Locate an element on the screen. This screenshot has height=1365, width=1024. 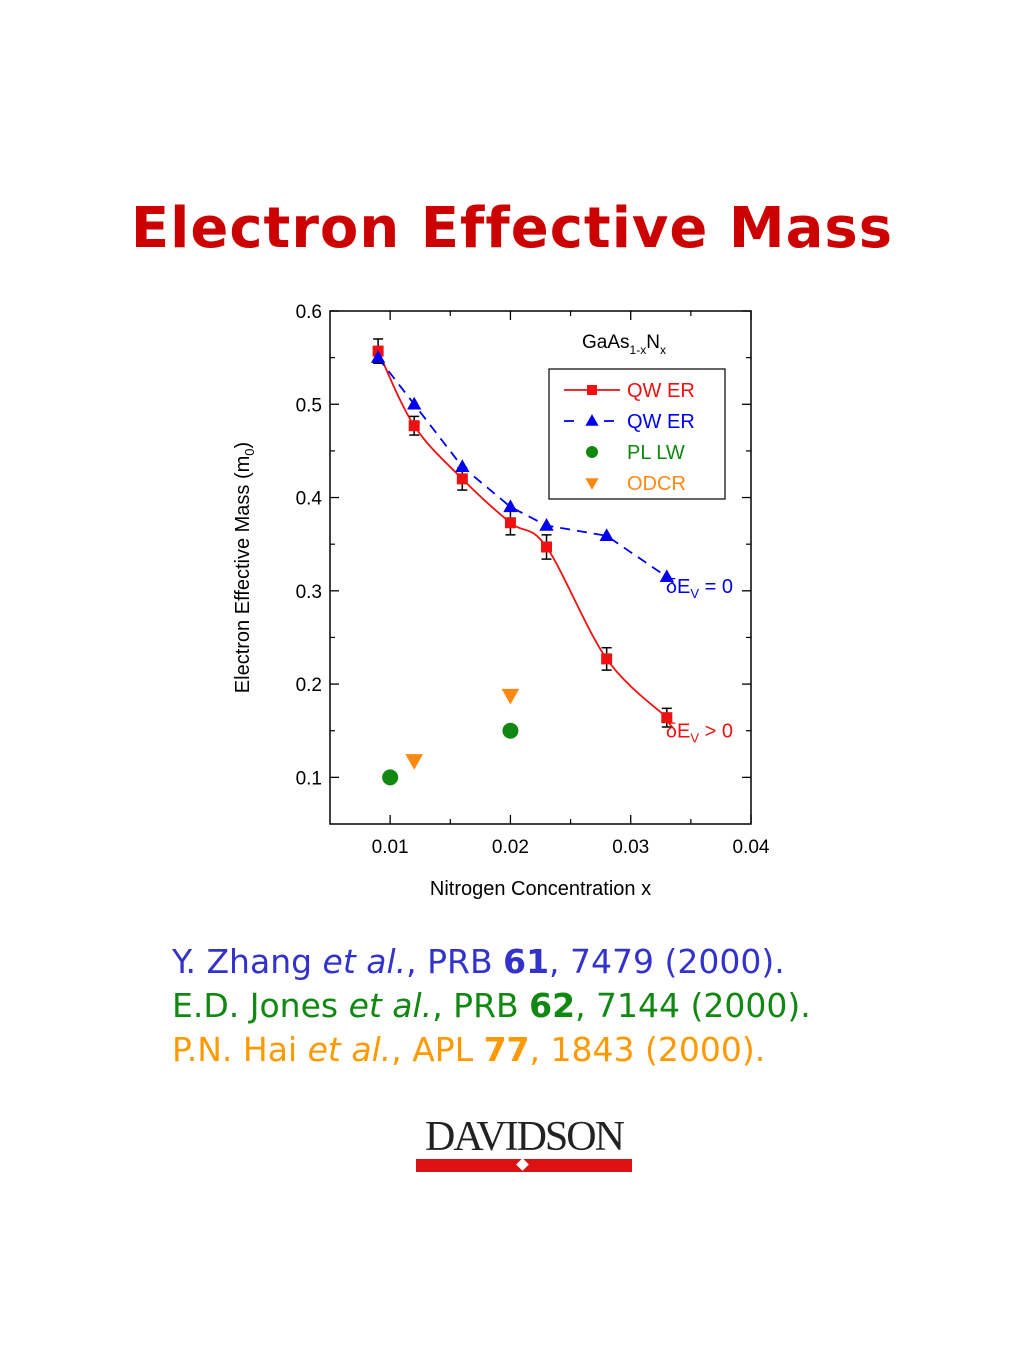
annotation-1: δEV > 0 is located at coordinates (699, 733).